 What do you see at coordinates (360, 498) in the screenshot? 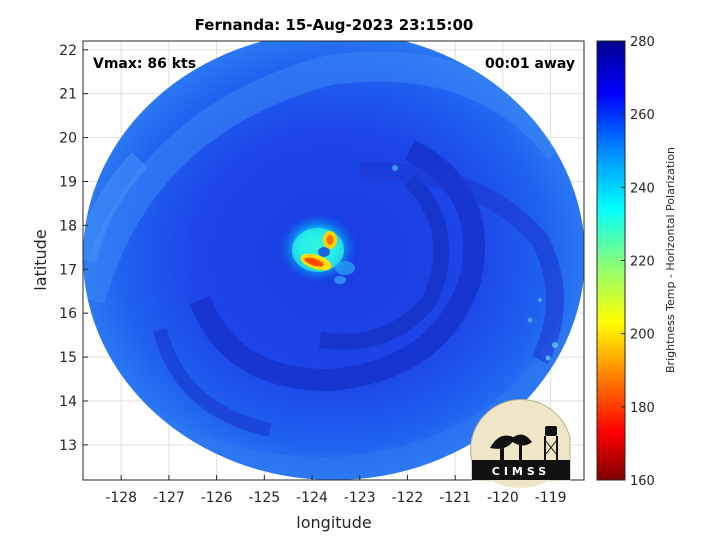
I see `x-tick-label: -123` at bounding box center [360, 498].